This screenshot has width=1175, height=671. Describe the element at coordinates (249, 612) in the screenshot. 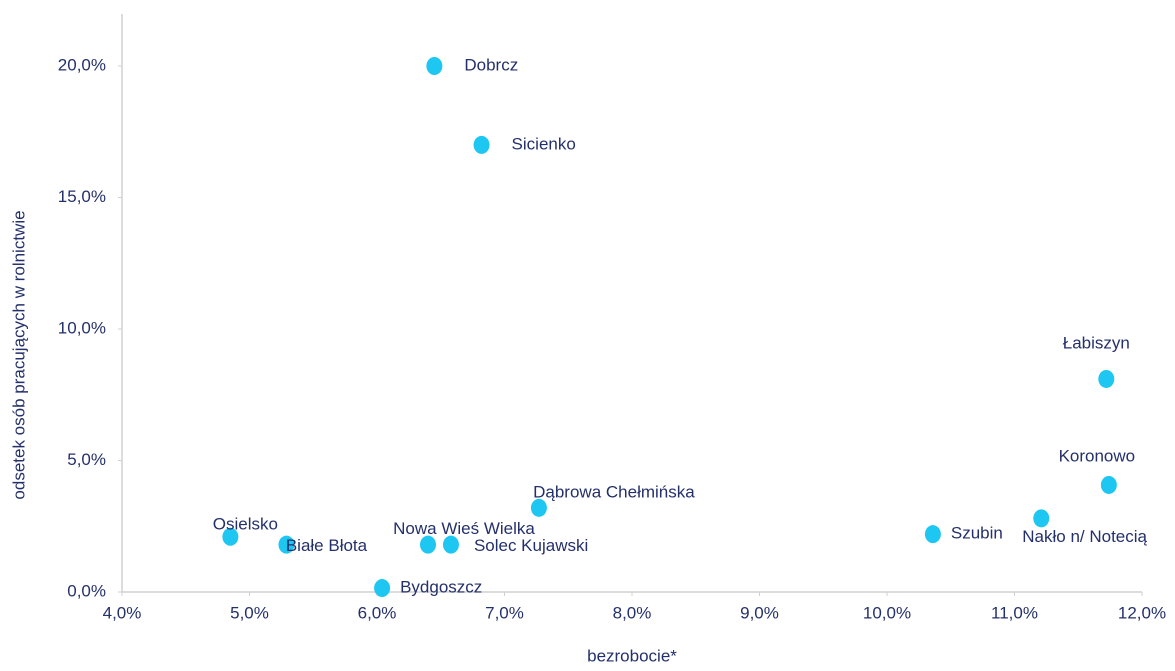

I see `x-tick-label: 5,0%` at that location.